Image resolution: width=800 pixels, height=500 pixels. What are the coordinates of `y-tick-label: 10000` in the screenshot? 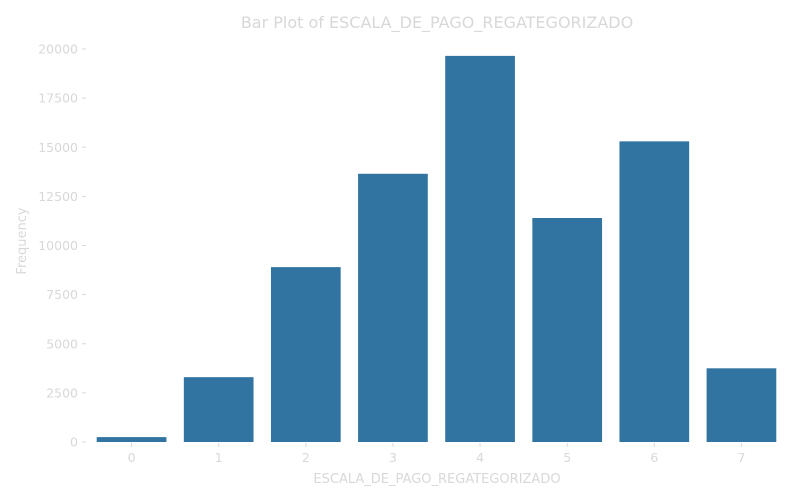 It's located at (58, 245).